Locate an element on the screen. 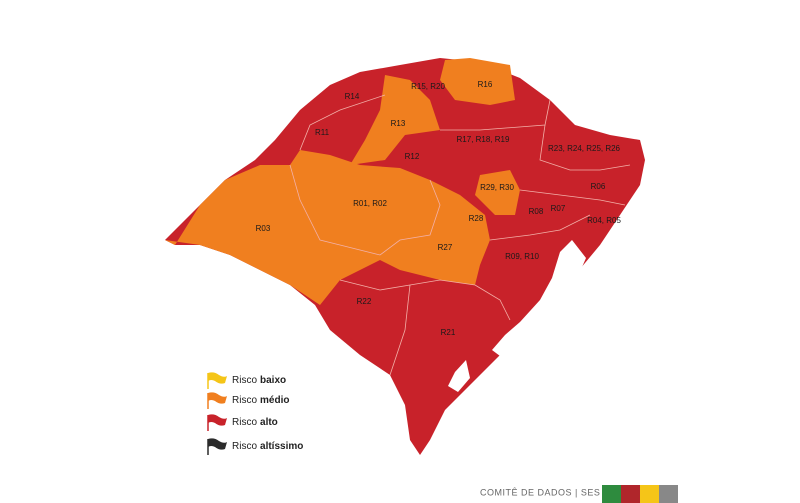  footer-colors is located at coordinates (640, 494).